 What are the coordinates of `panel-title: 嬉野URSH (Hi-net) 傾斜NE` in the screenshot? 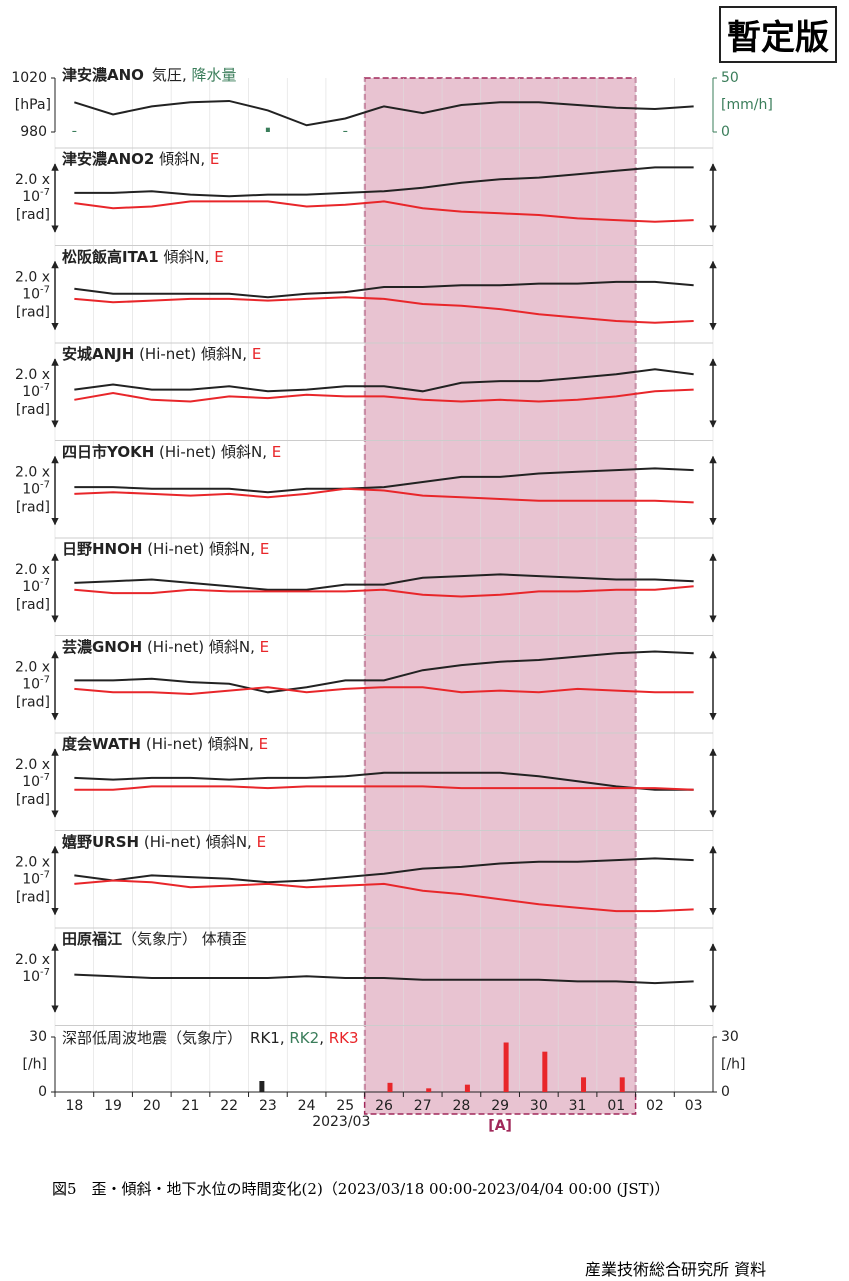 It's located at (164, 841).